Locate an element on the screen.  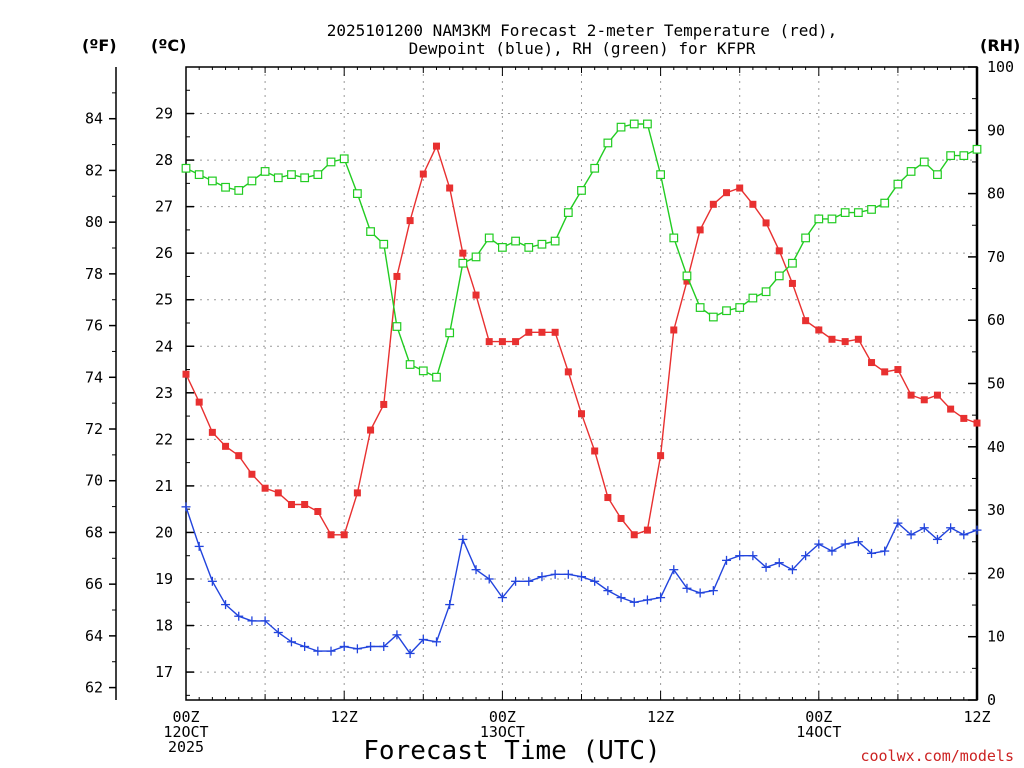
celsius-tick-label: 19 is located at coordinates (164, 579).